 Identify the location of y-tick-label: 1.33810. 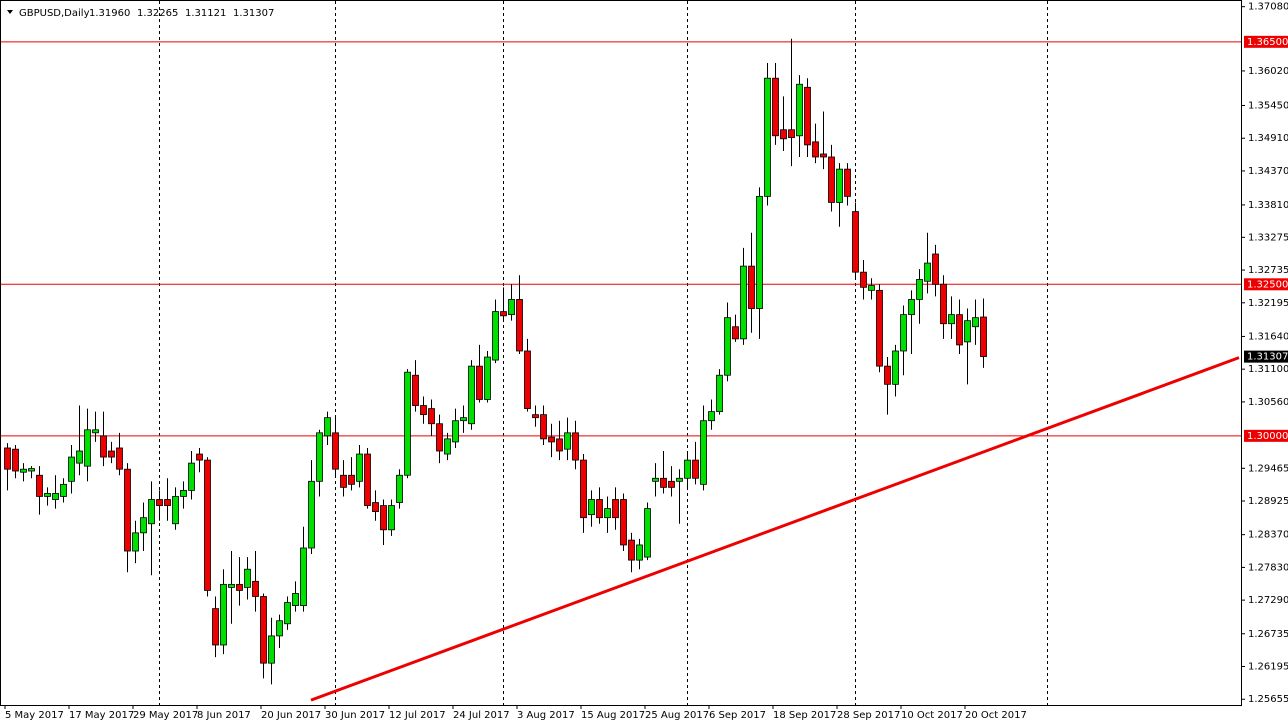
(1268, 205).